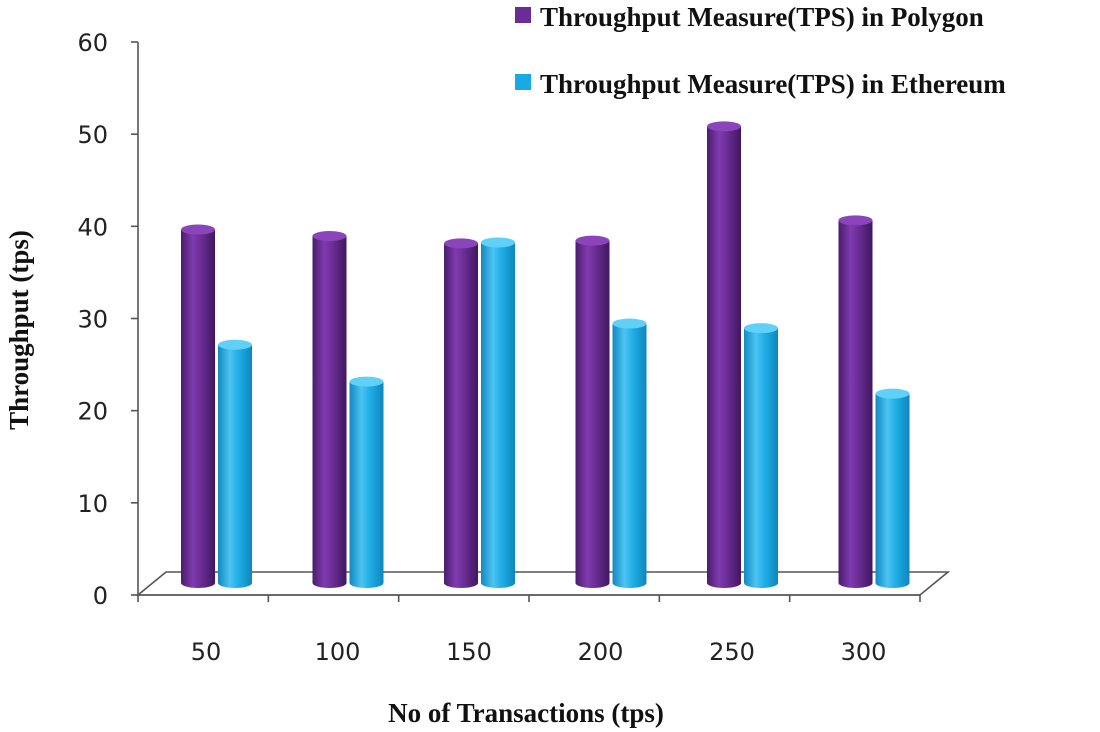 The image size is (1100, 732). Describe the element at coordinates (526, 713) in the screenshot. I see `x-axis-title: No of Transactions (tps)` at that location.